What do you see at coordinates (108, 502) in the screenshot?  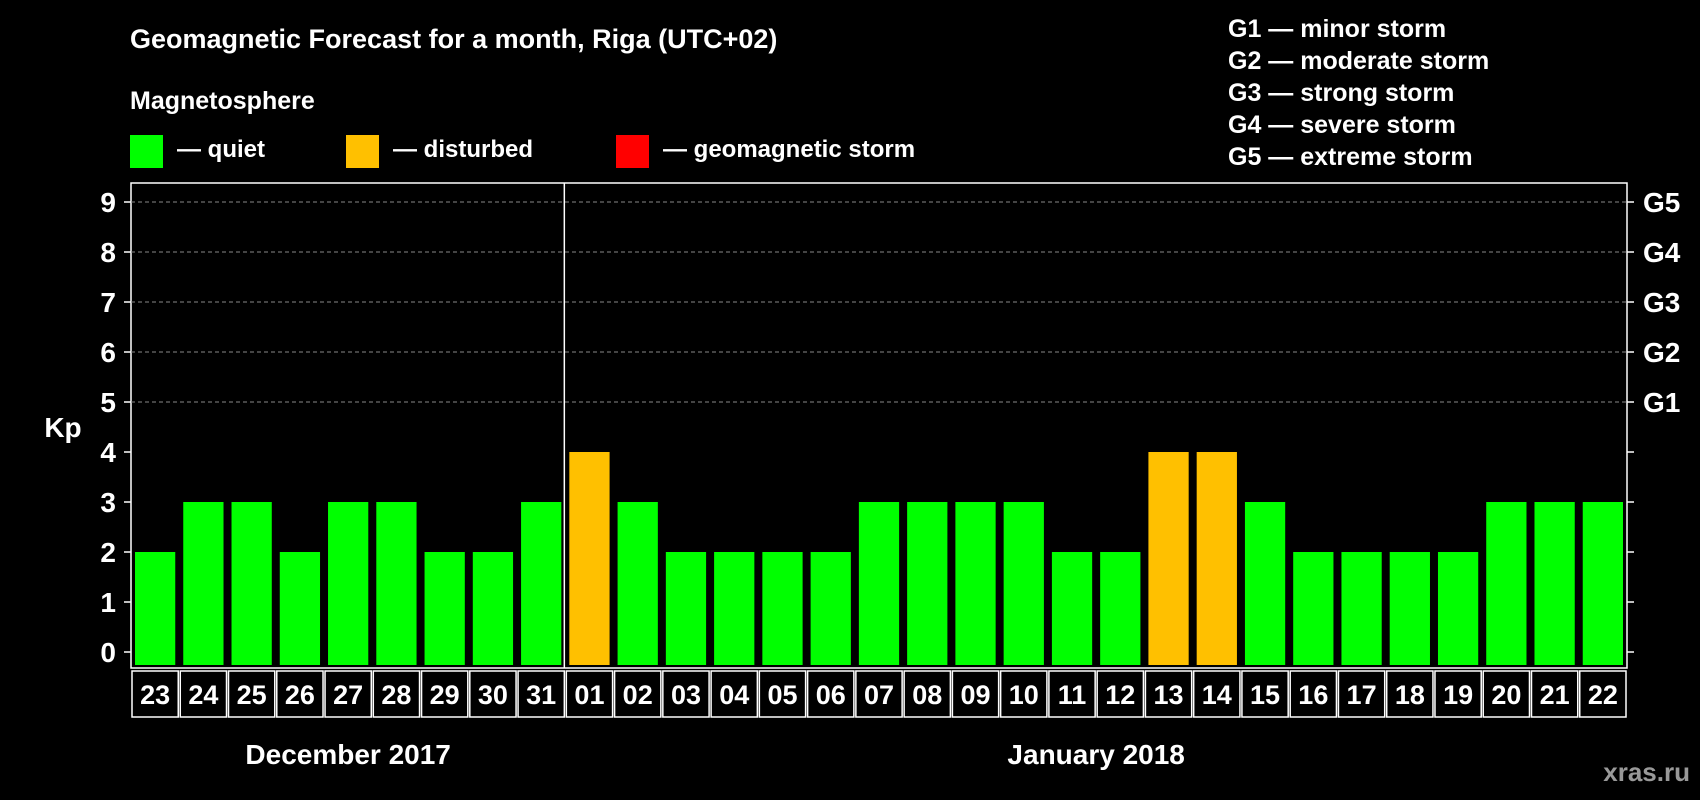 I see `y-tick-label: 3` at bounding box center [108, 502].